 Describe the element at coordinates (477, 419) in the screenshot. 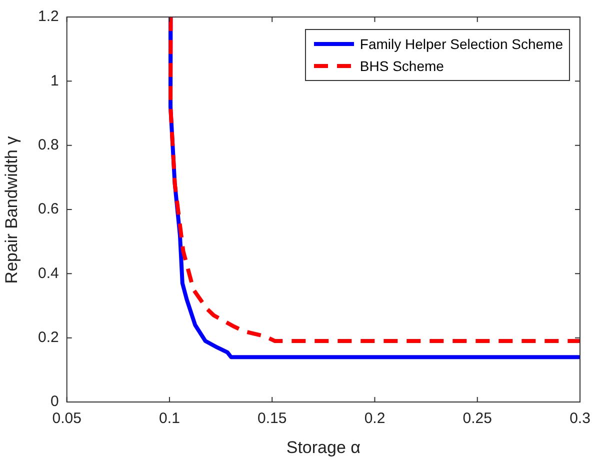

I see `x-tick-label: 0.25` at that location.